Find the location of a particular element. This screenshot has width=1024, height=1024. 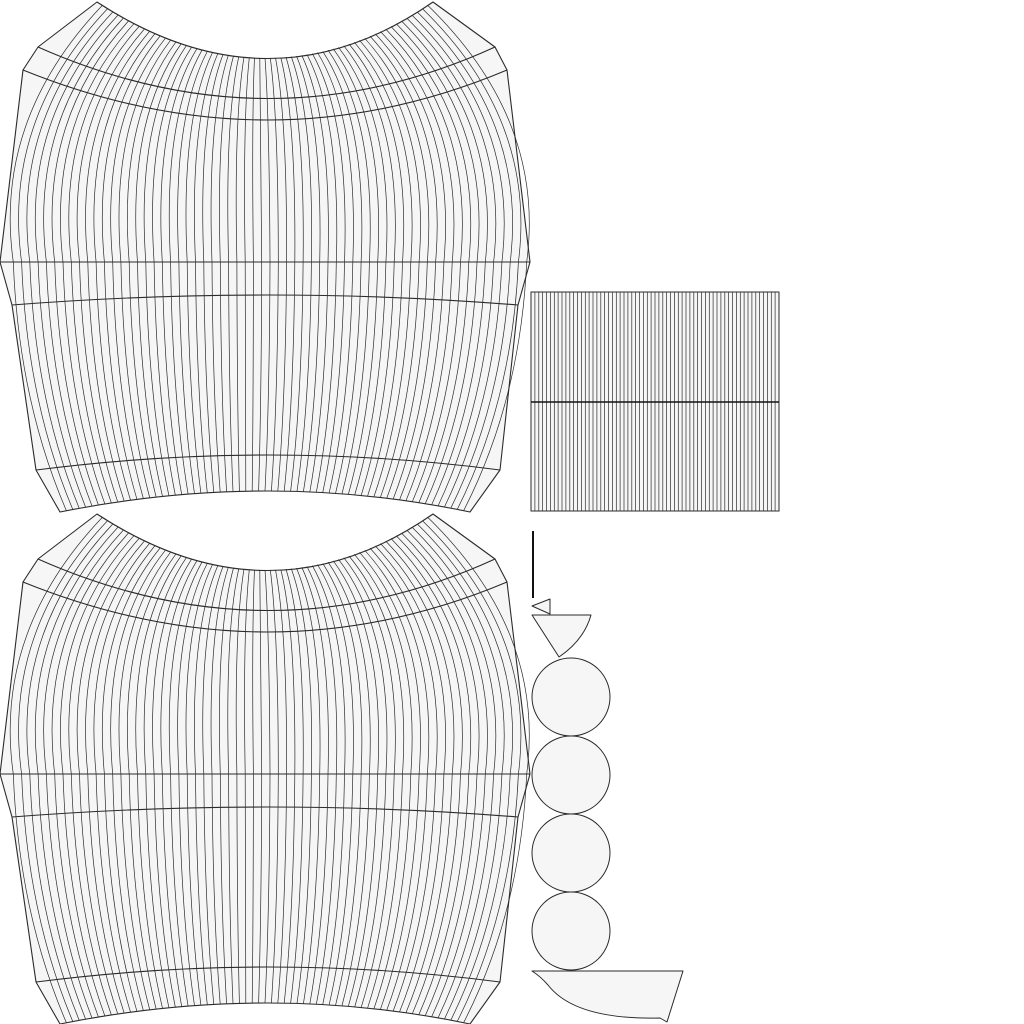

striped-rectangle is located at coordinates (655, 401).